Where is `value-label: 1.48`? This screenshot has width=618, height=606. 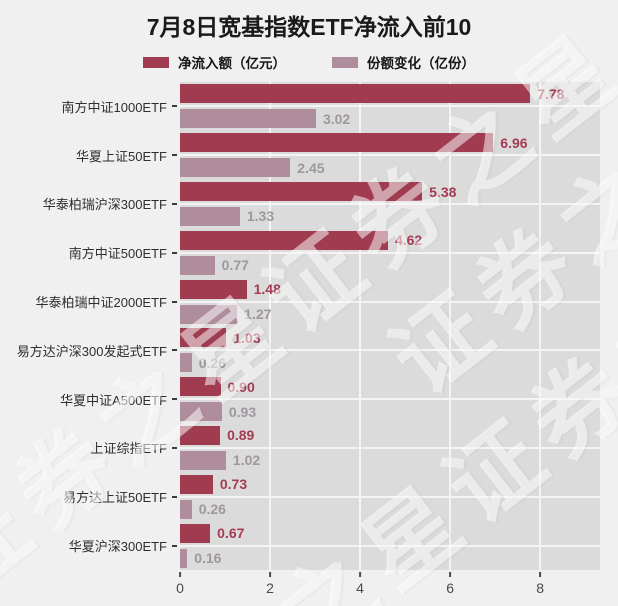
value-label: 1.48 is located at coordinates (267, 289).